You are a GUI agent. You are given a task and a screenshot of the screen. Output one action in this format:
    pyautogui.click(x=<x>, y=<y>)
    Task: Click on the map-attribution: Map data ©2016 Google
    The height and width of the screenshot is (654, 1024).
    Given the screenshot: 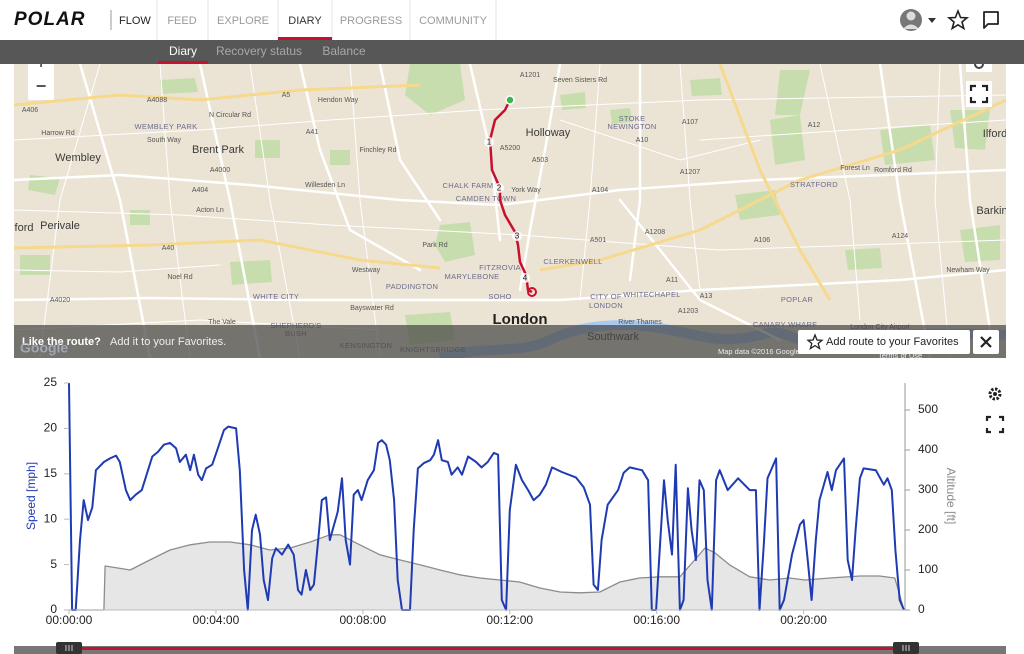 What is the action you would take?
    pyautogui.click(x=759, y=351)
    